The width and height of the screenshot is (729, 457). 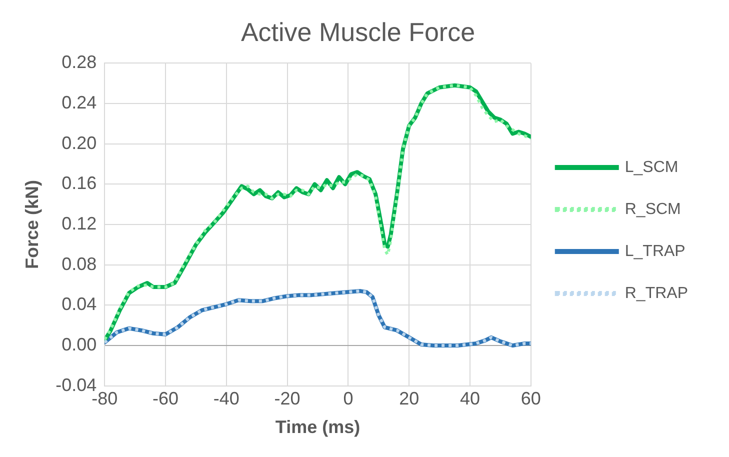 I want to click on y-tick-label: 0.00, so click(x=79, y=344).